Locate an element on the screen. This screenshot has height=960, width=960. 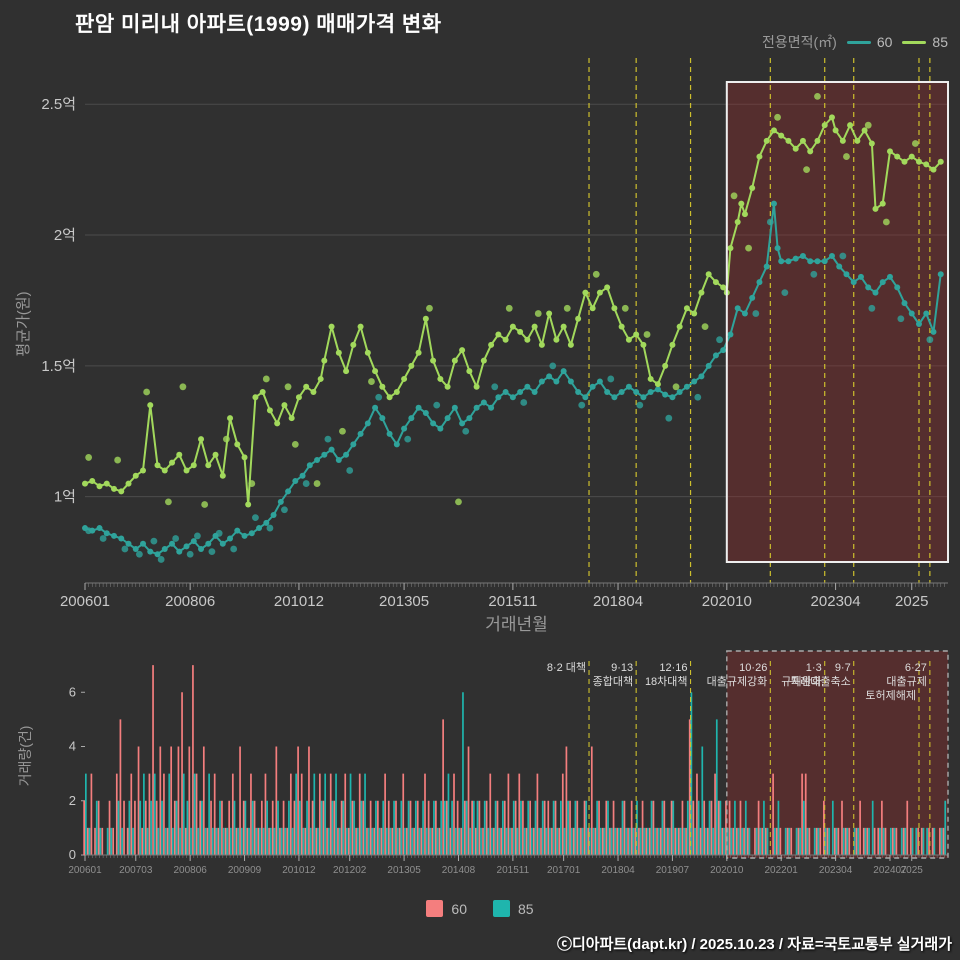
legend-item-85-label: 85 is located at coordinates (940, 42).